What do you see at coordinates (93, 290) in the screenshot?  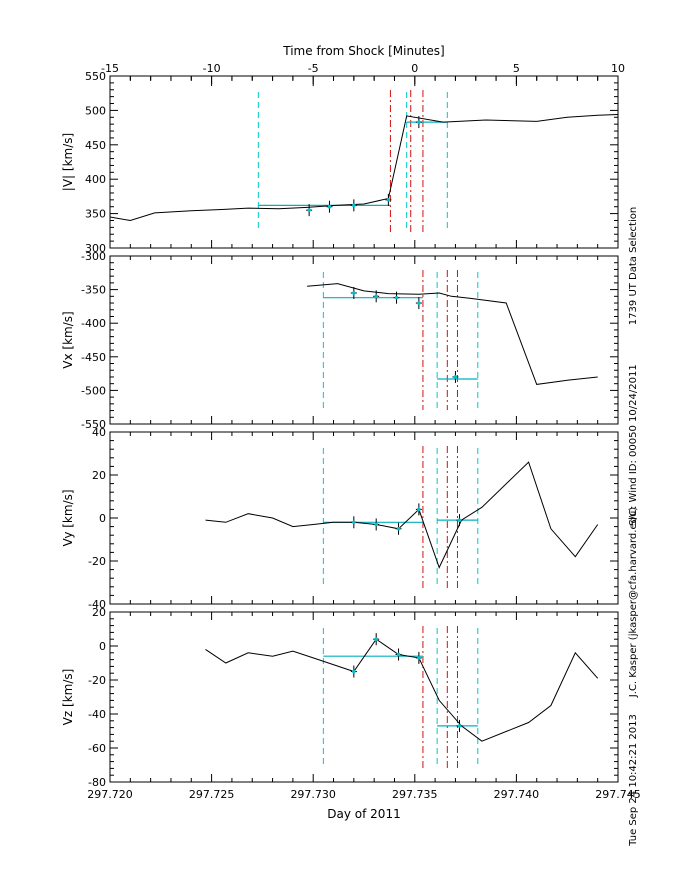 I see `p2-ytick-label-1: -350` at bounding box center [93, 290].